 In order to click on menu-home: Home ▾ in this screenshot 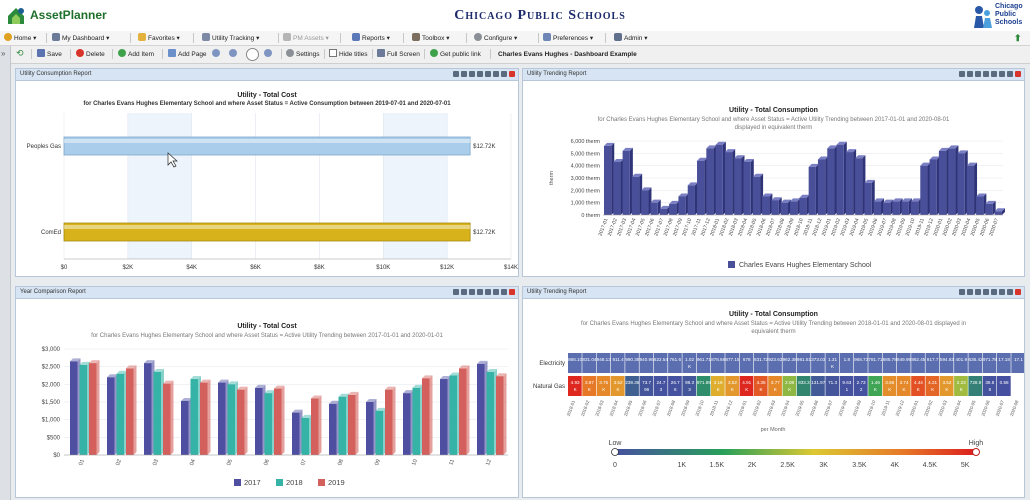, I will do `click(20, 38)`.